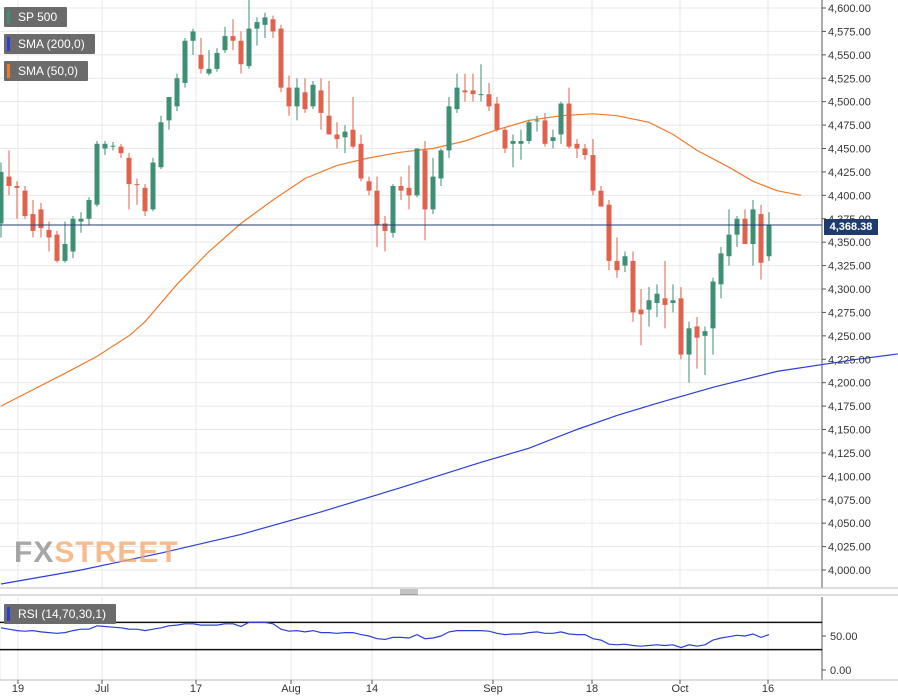 Image resolution: width=898 pixels, height=697 pixels. Describe the element at coordinates (844, 637) in the screenshot. I see `rsi-y-tick-label: 50.00` at that location.